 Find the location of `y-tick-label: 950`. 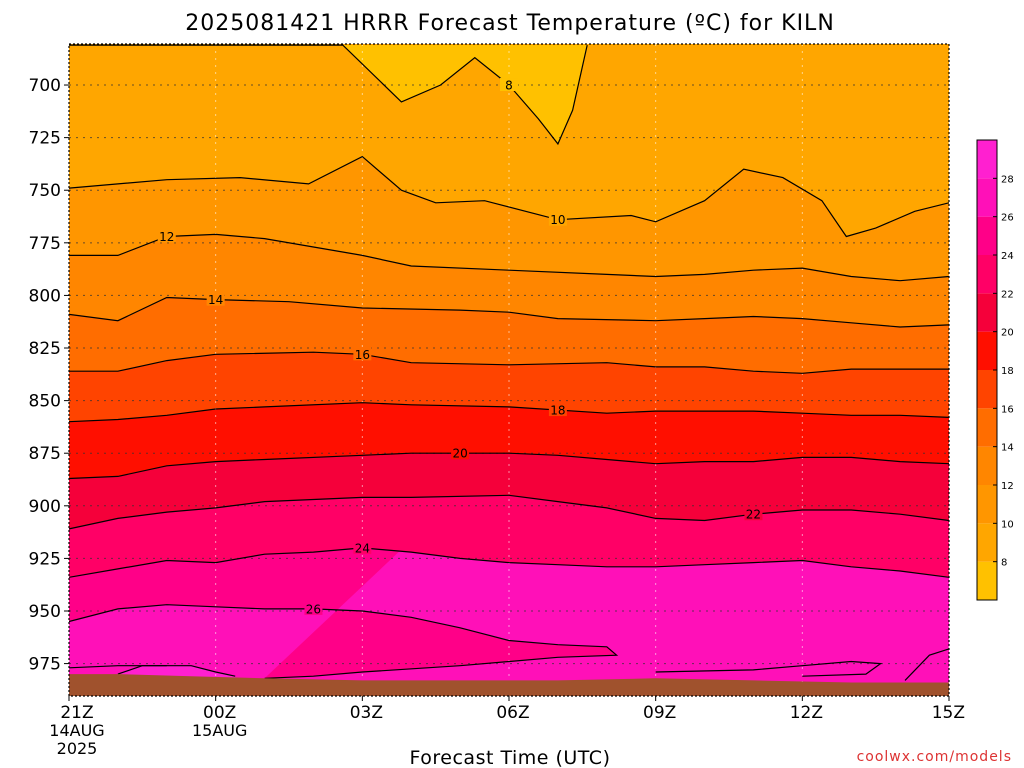

y-tick-label: 950 is located at coordinates (45, 612).